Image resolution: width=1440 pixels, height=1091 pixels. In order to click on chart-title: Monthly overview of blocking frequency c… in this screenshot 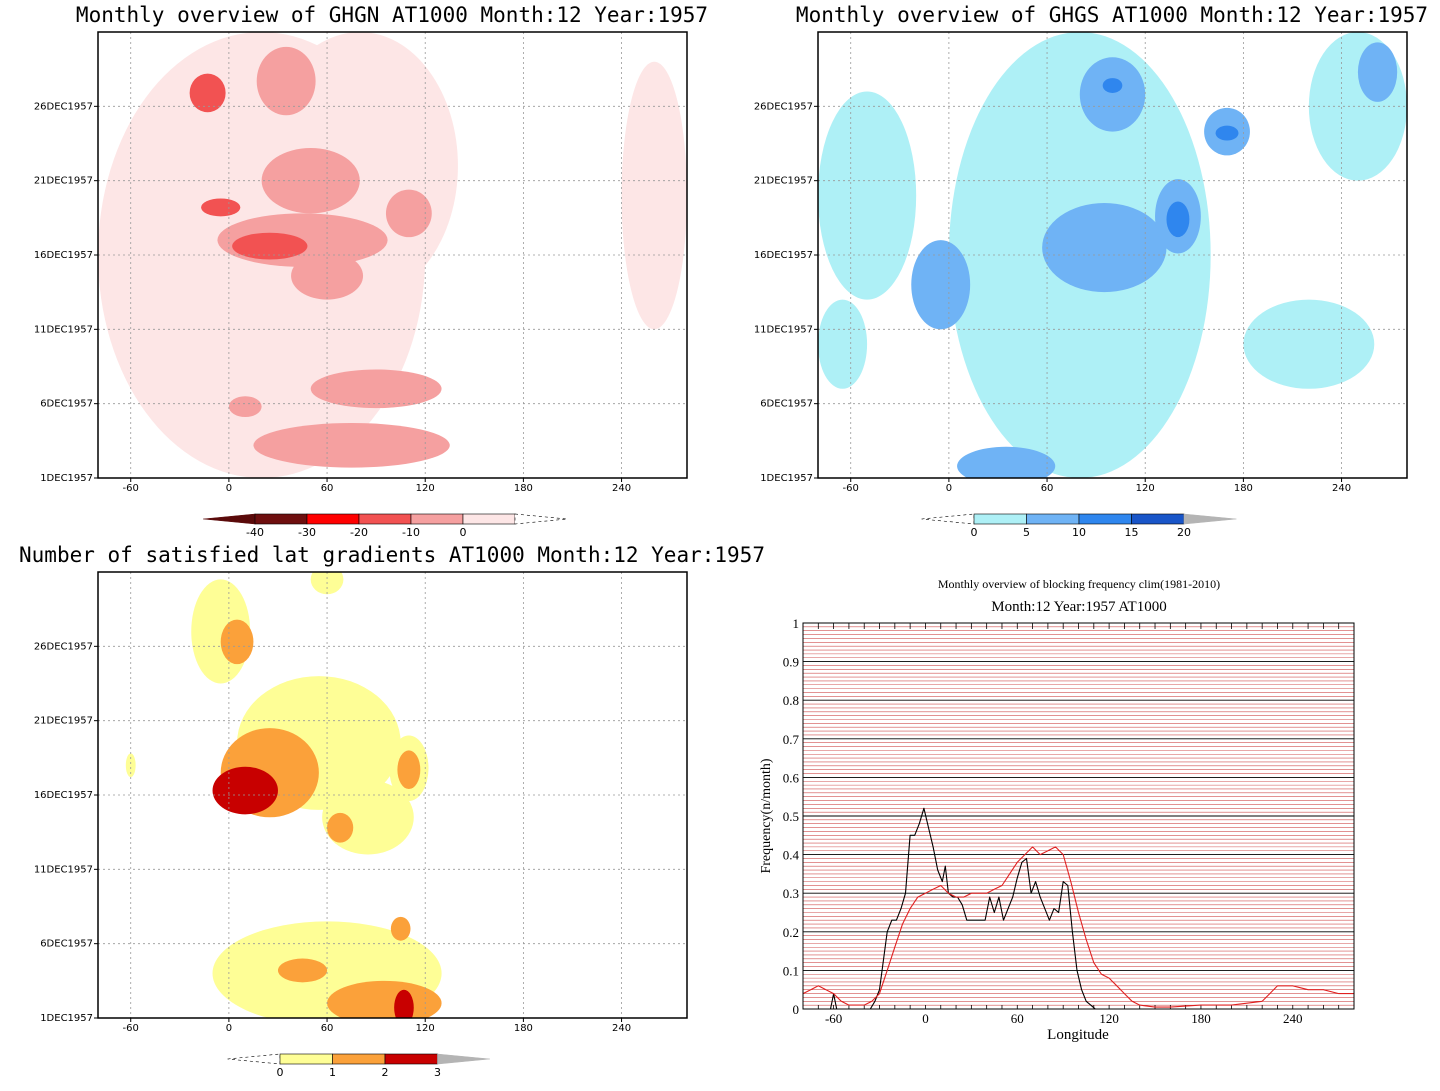, I will do `click(1079, 584)`.